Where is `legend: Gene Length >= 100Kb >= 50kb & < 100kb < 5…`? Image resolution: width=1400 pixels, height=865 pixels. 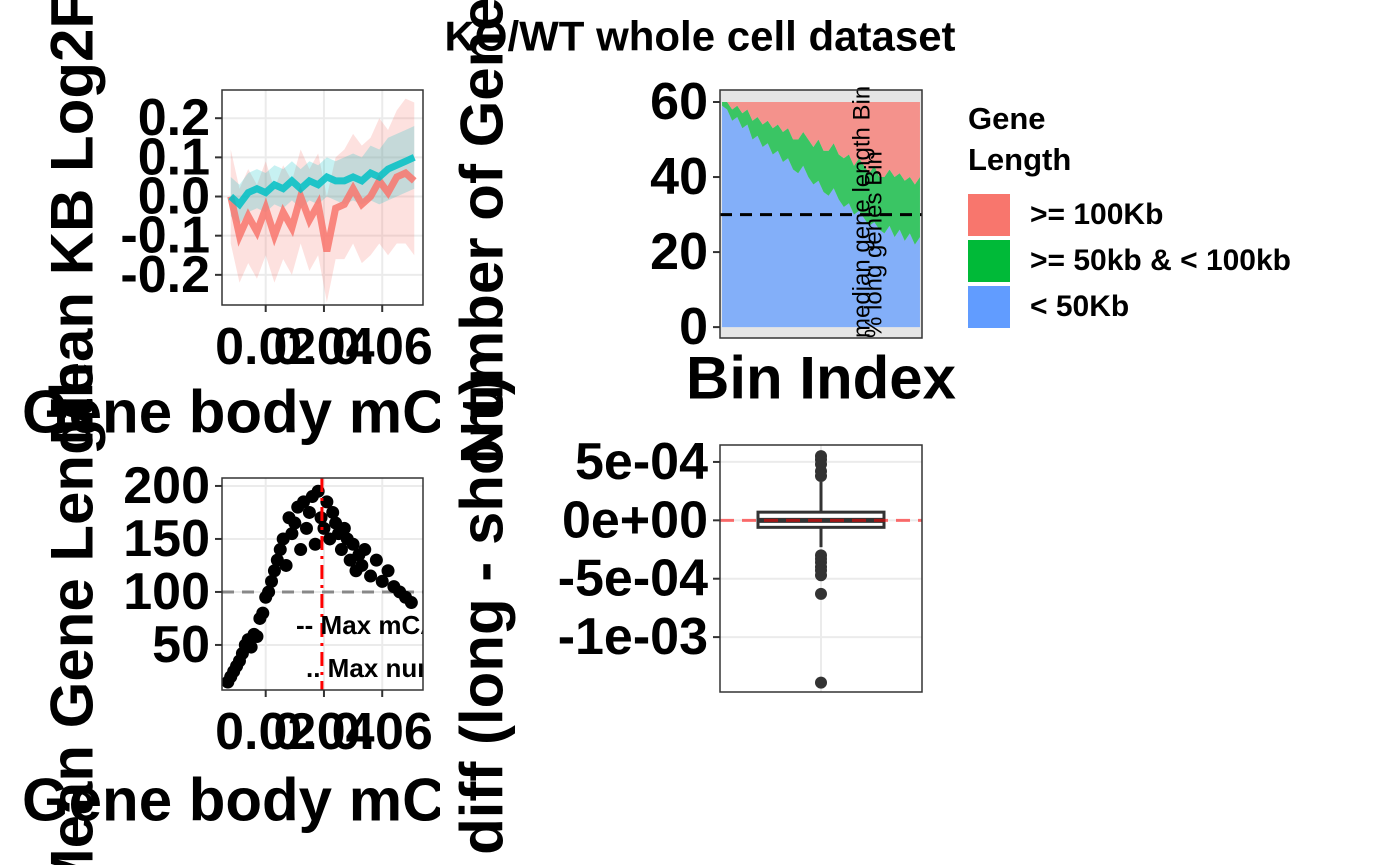 legend: Gene Length >= 100Kb >= 50kb & < 100kb < 5… is located at coordinates (1178, 214).